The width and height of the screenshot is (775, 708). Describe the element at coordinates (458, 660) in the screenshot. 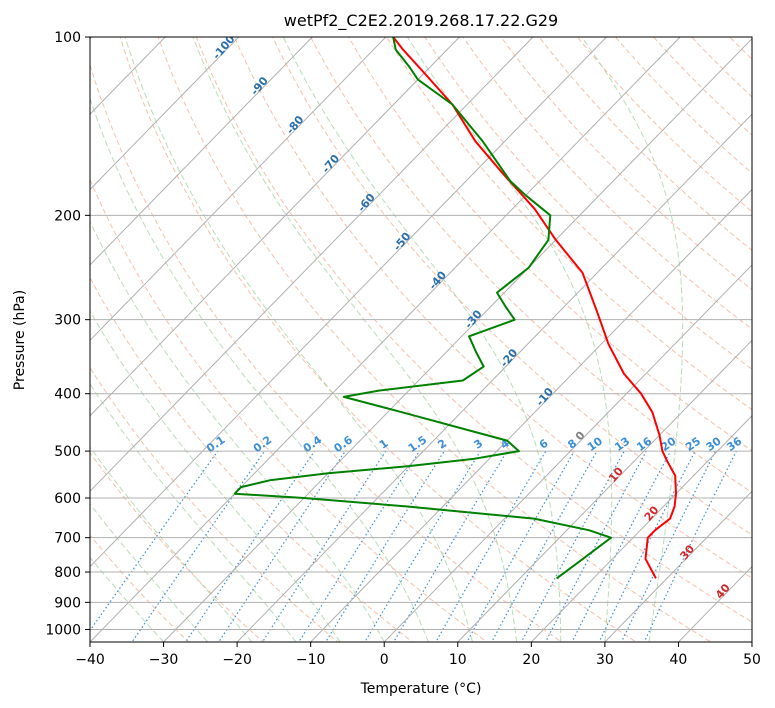

I see `x-tick-label: 10` at that location.